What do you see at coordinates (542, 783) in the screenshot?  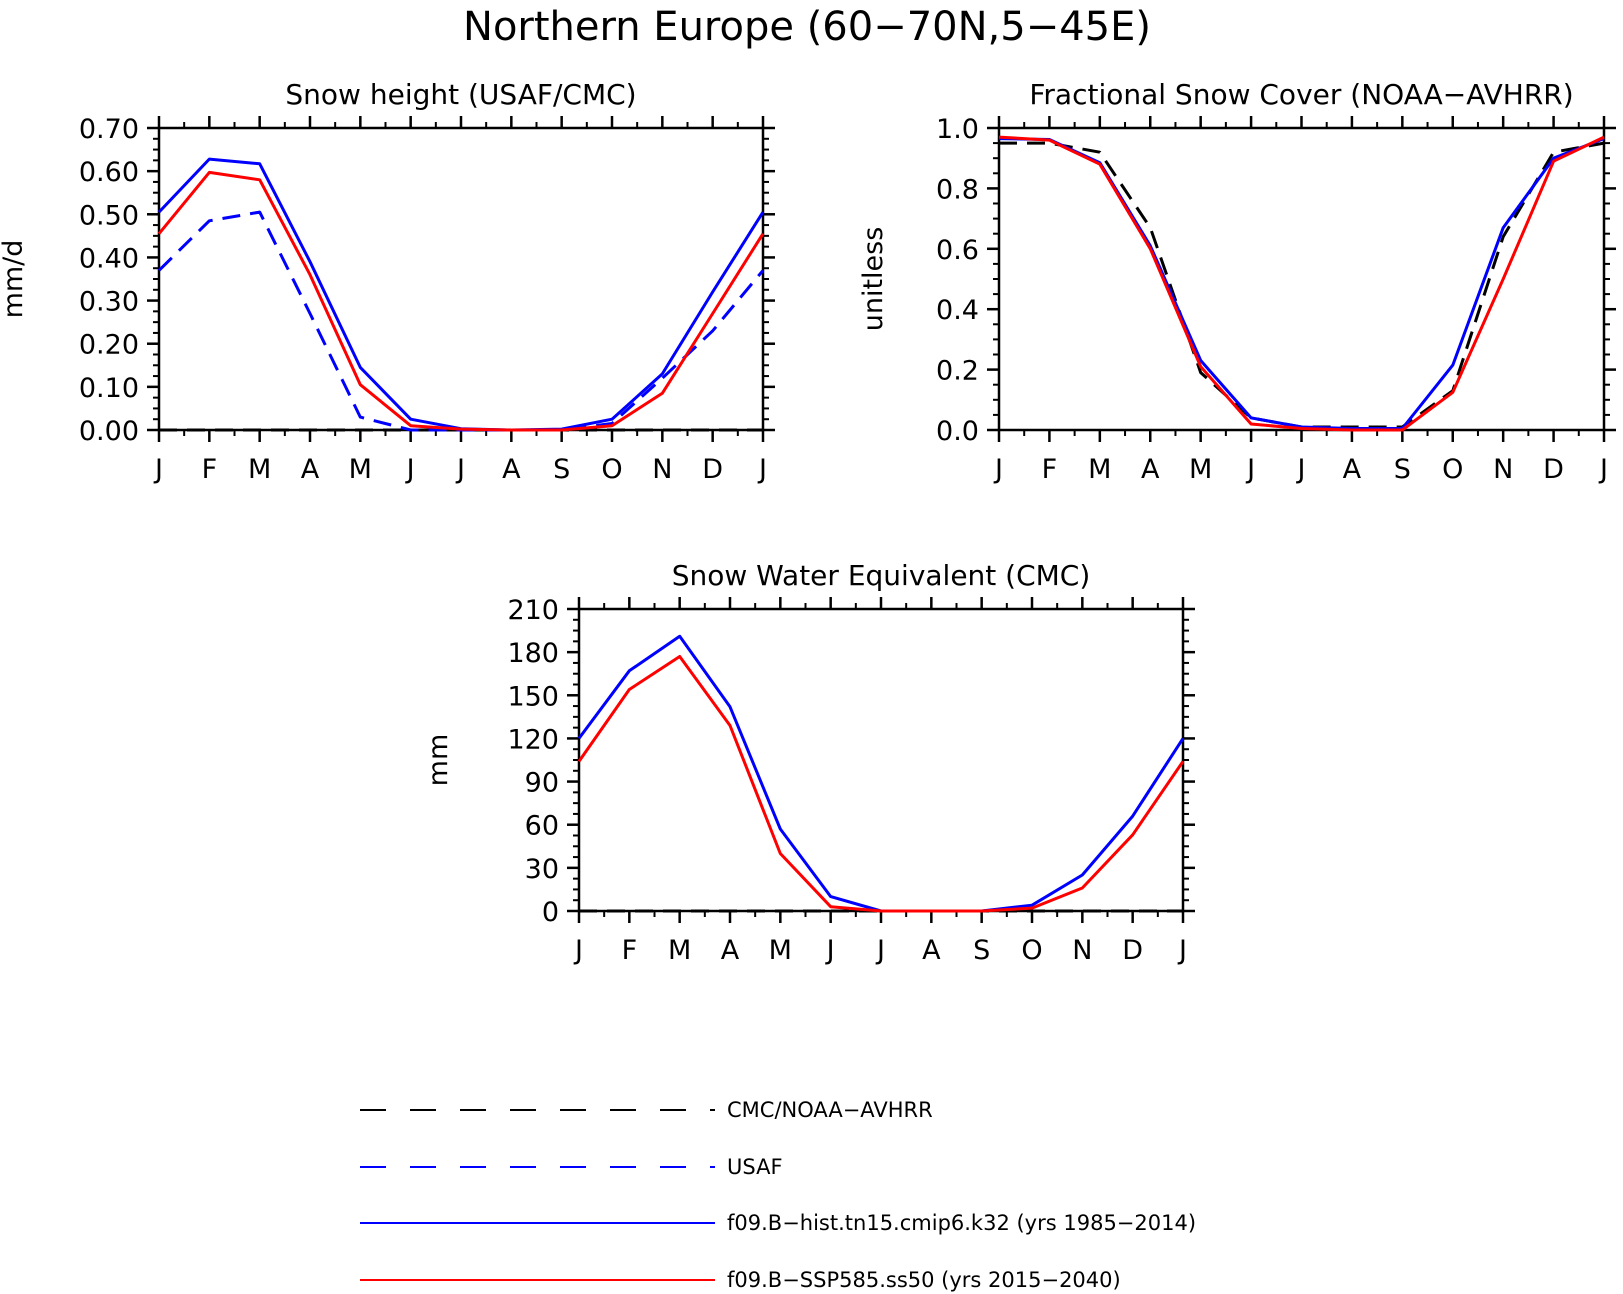 I see `y-tick-label: 90` at bounding box center [542, 783].